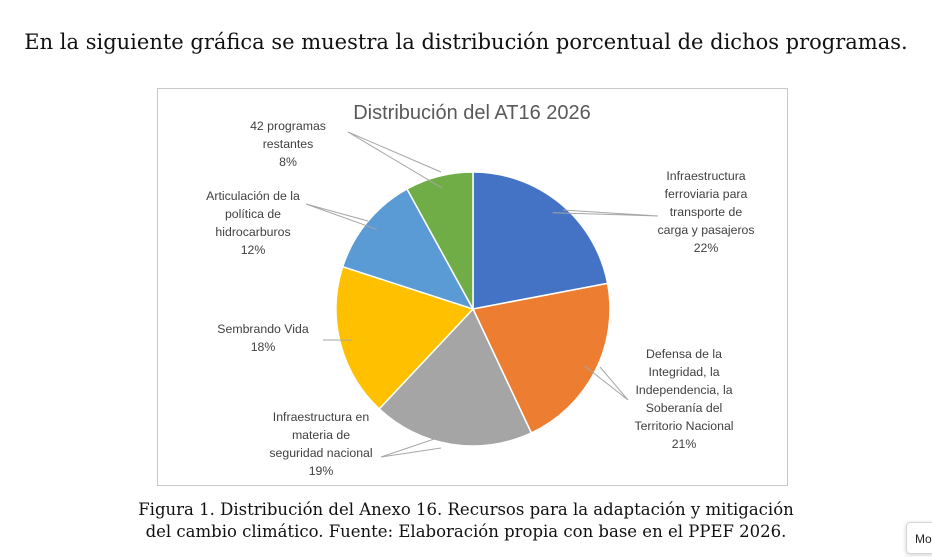 The image size is (932, 557). What do you see at coordinates (321, 417) in the screenshot?
I see `data-label-seguridad-nacional: Infraestructura en` at bounding box center [321, 417].